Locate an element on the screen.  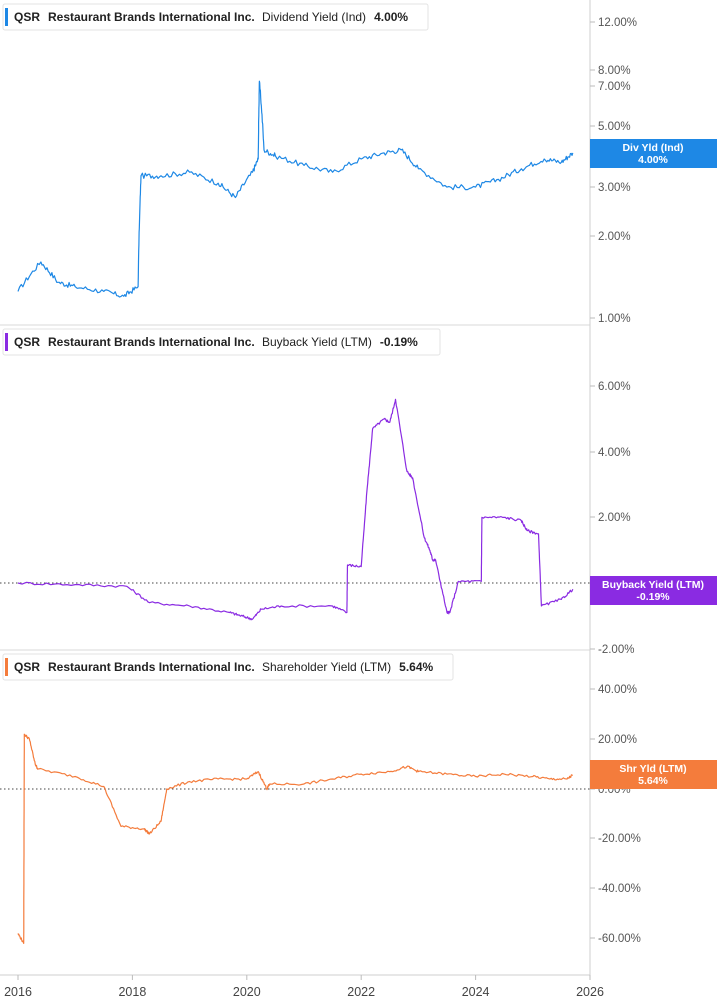
x-tick-label: 2018 is located at coordinates (132, 992).